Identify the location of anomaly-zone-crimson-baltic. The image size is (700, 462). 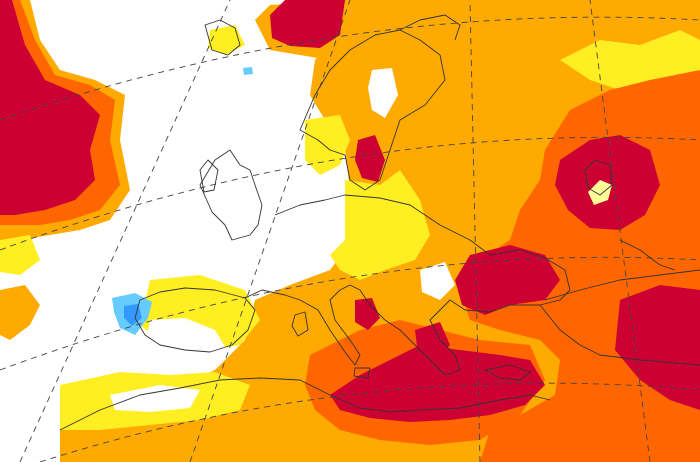
(370, 158).